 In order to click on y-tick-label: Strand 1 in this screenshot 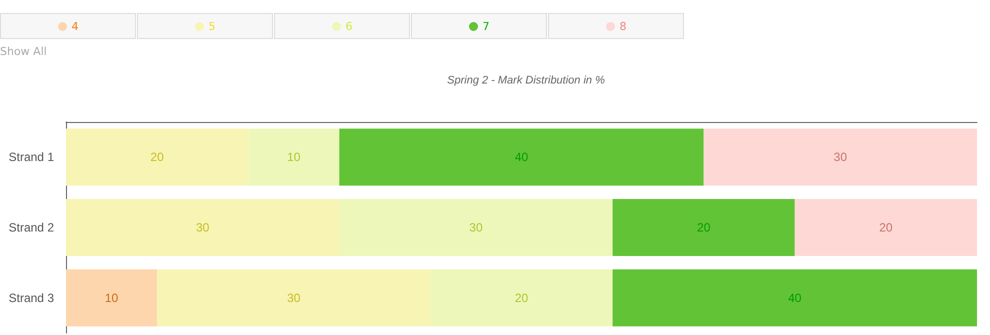, I will do `click(31, 157)`.